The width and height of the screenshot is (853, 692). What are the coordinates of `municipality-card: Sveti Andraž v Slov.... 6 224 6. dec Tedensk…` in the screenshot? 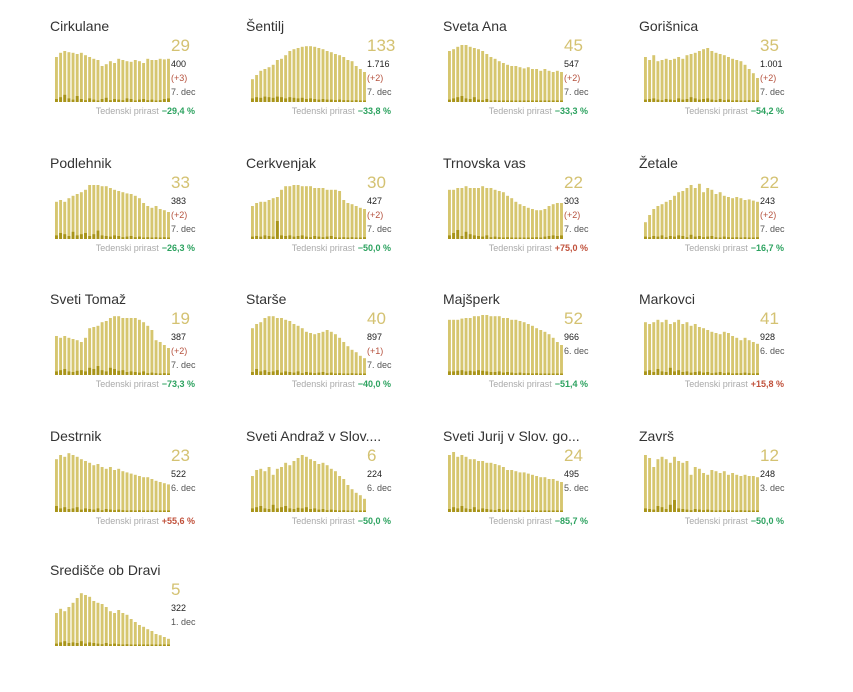 It's located at (341, 493).